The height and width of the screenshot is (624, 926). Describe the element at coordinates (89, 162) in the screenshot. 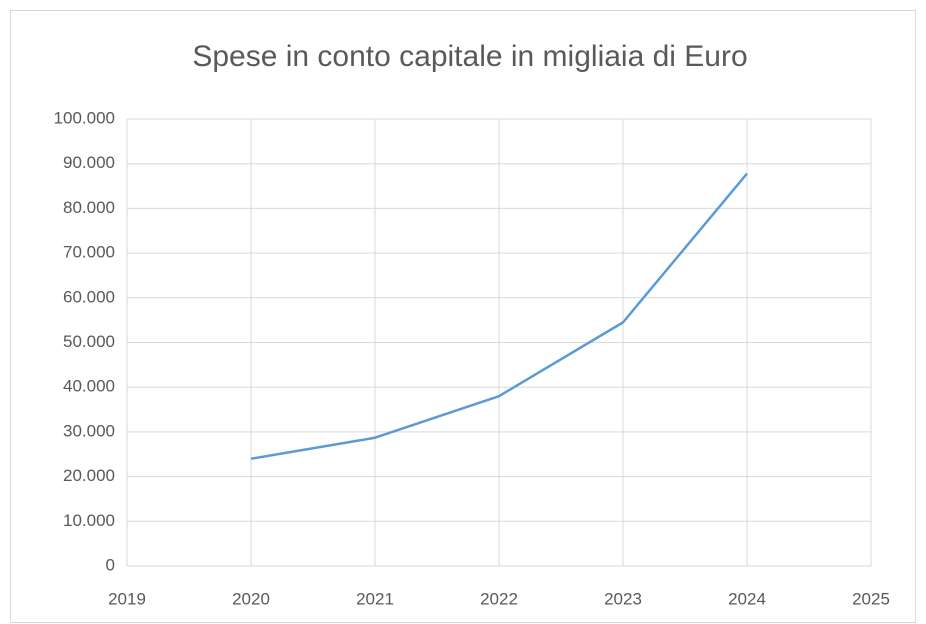

I see `y-tick-label: 90.000` at that location.